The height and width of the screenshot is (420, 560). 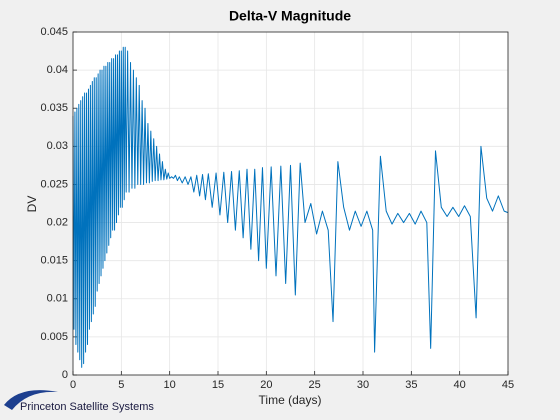 I want to click on logo-swoosh, so click(x=31, y=400).